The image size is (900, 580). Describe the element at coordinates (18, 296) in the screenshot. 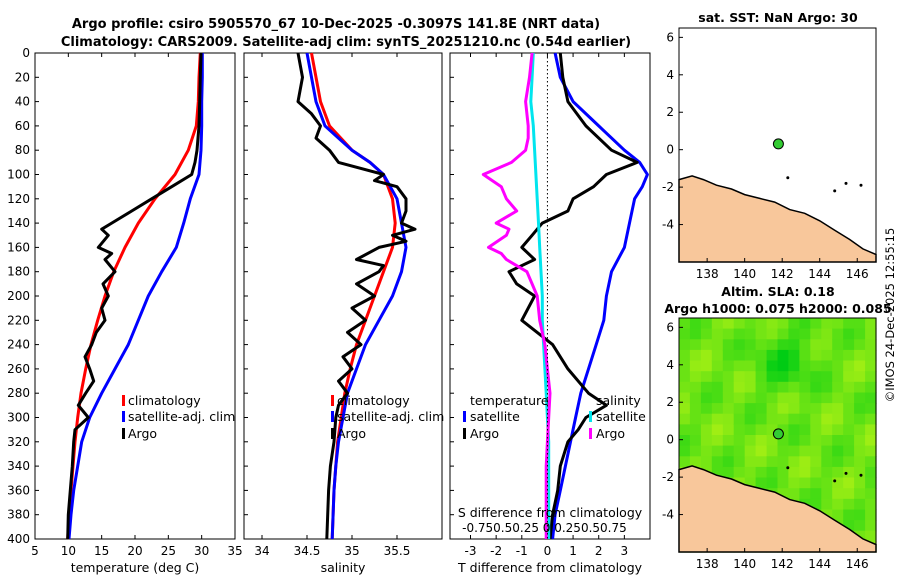

I see `y-tick-label: 200` at that location.